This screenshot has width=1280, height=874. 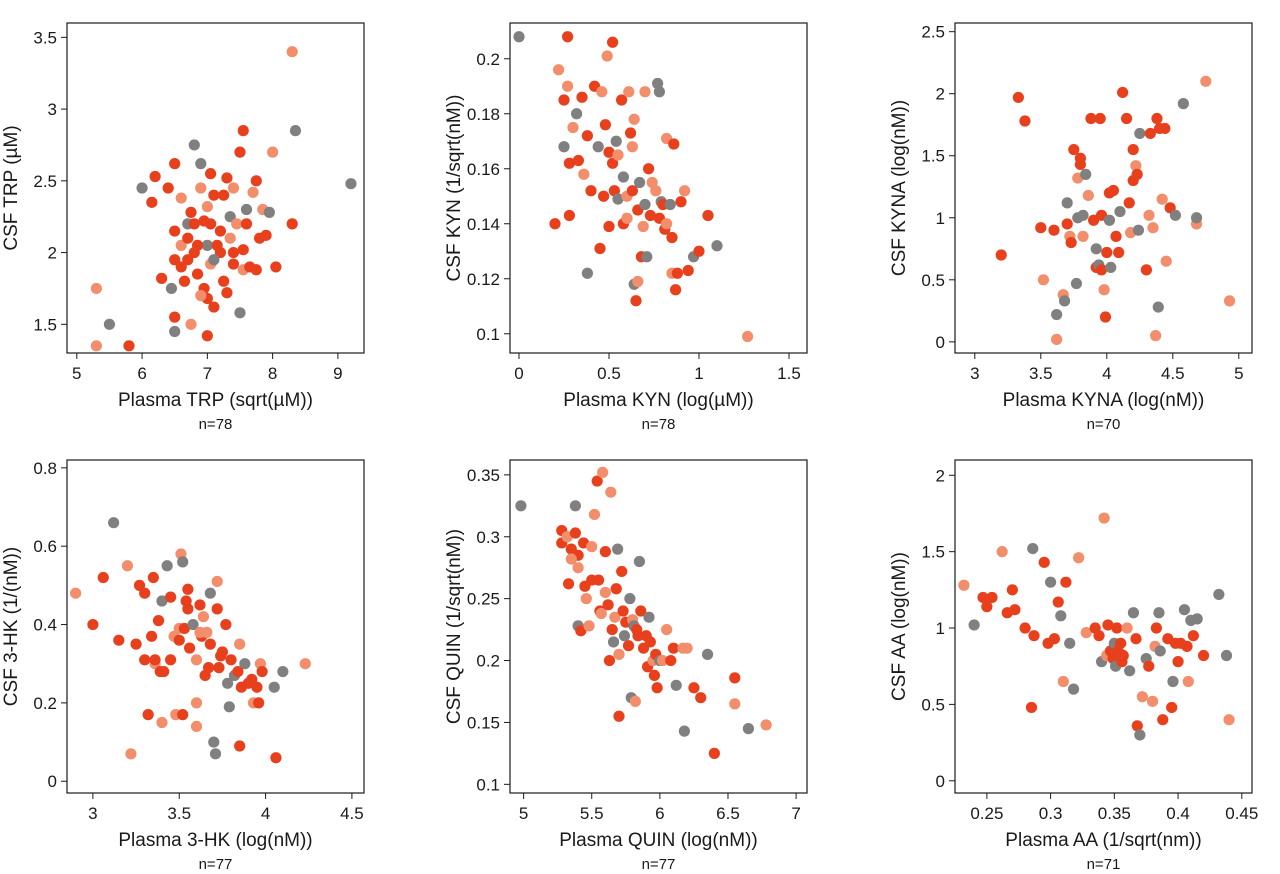 What do you see at coordinates (483, 224) in the screenshot?
I see `y-tick-label: 0.14` at bounding box center [483, 224].